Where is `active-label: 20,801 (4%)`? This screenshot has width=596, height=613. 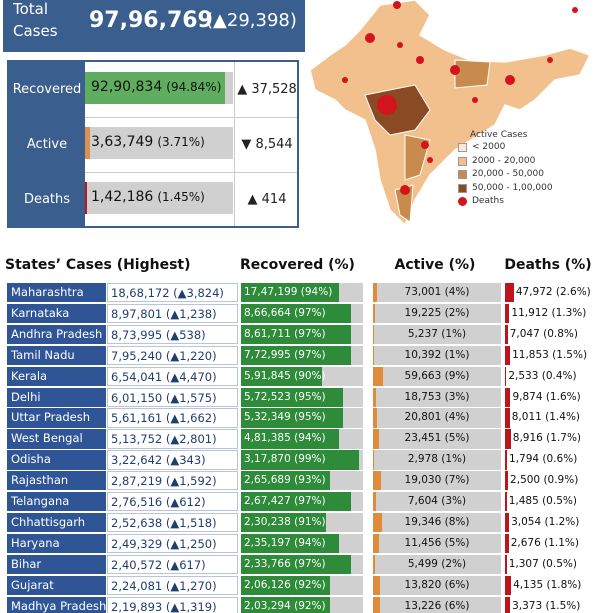
active-label: 20,801 (4%) is located at coordinates (437, 417).